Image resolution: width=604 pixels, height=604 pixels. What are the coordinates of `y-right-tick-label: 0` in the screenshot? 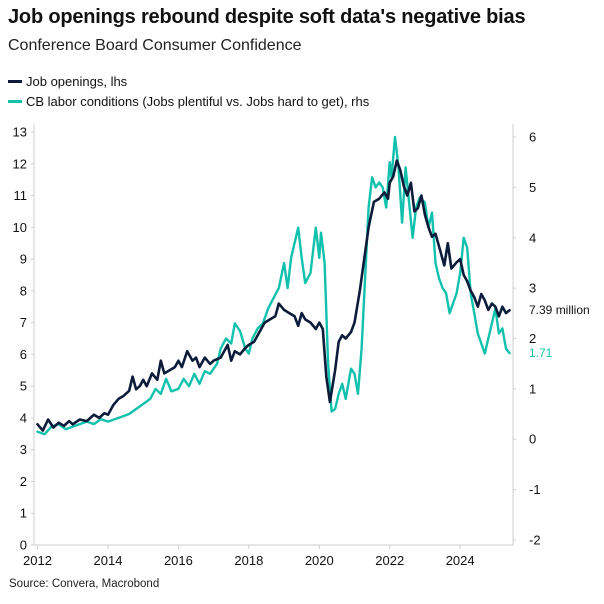 It's located at (532, 439).